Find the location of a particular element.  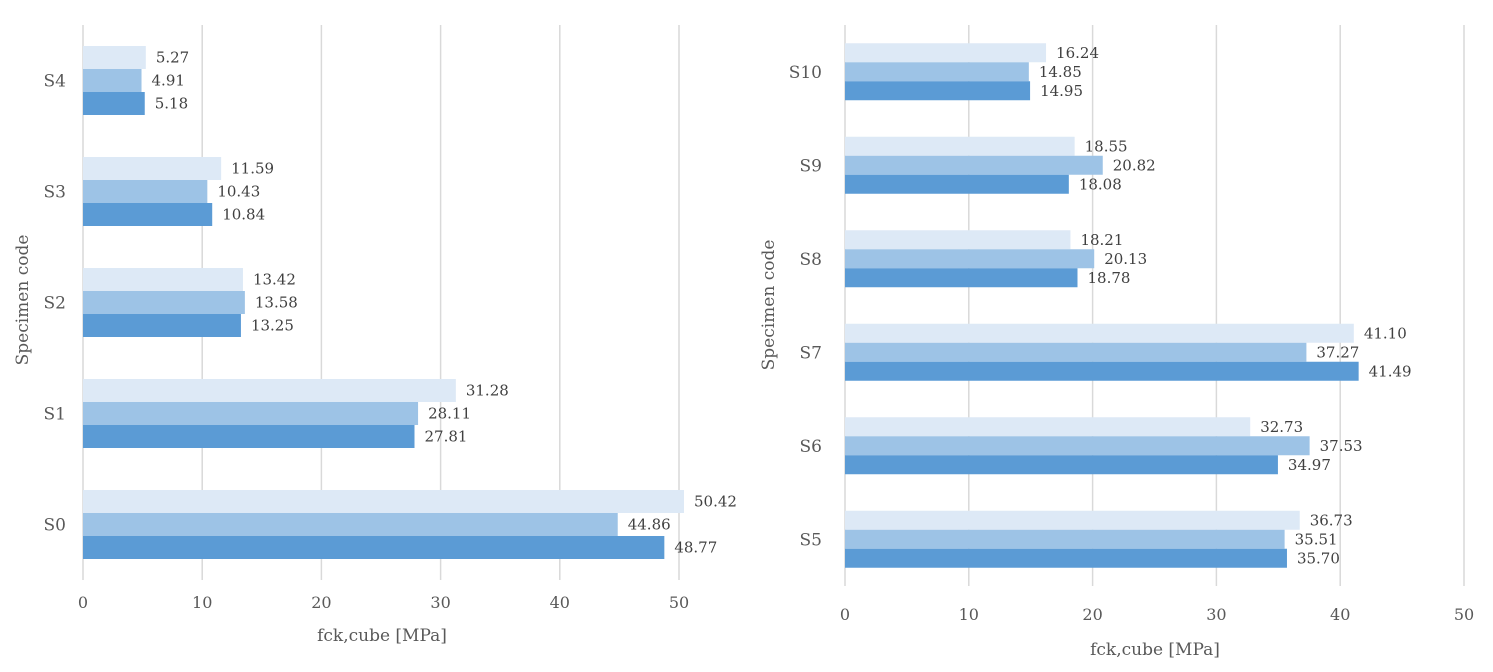

right-x-tick-label: 10 is located at coordinates (969, 614).